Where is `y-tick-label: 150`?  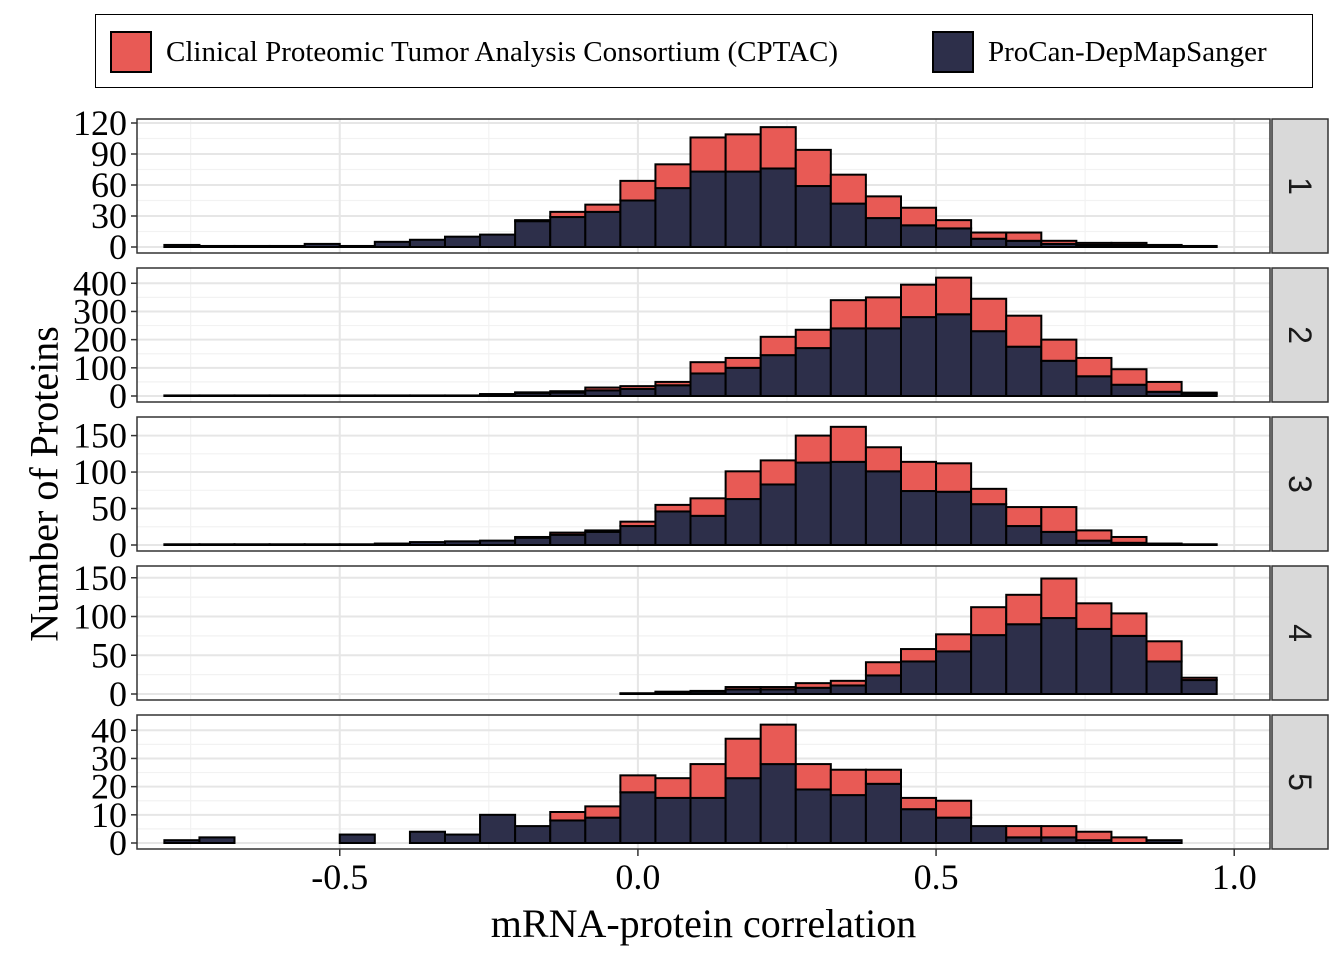 y-tick-label: 150 is located at coordinates (100, 578).